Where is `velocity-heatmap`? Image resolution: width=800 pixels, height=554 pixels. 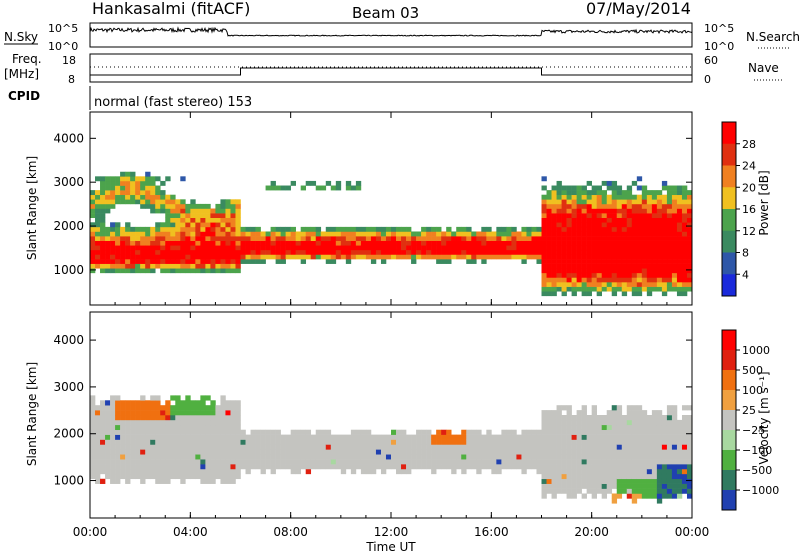 velocity-heatmap is located at coordinates (391, 449).